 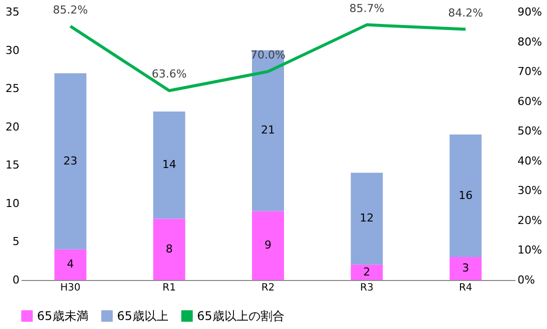 What do you see at coordinates (466, 13) in the screenshot?
I see `data-label: 84.2%` at bounding box center [466, 13].